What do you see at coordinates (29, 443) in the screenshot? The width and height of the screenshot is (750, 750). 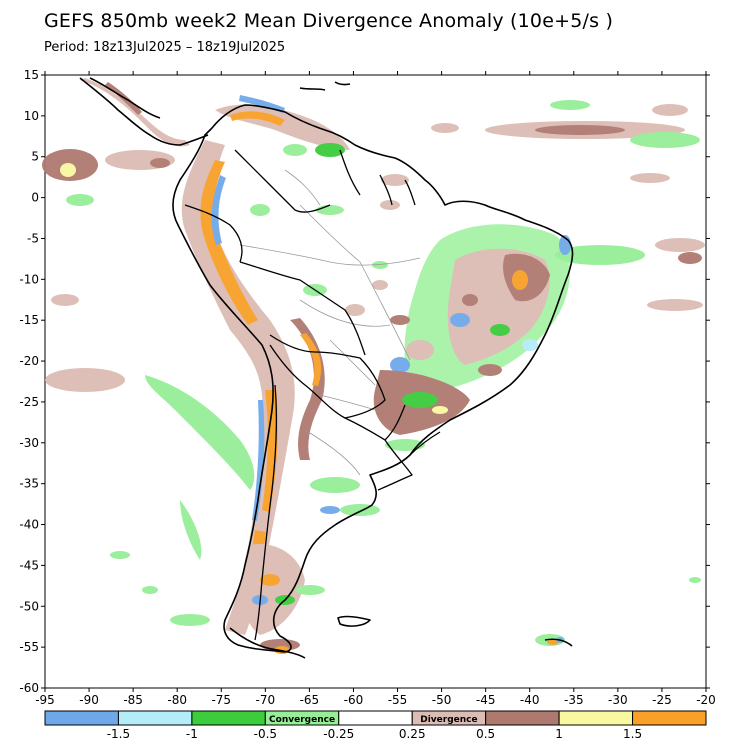 I see `y-tick-label: -30` at bounding box center [29, 443].